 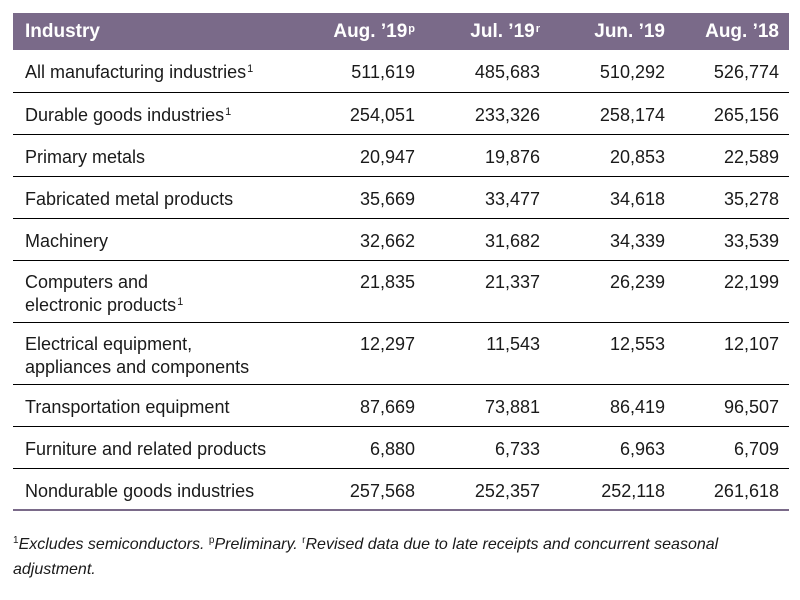 I want to click on industry-cell: Computers and electronic products1, so click(x=161, y=291).